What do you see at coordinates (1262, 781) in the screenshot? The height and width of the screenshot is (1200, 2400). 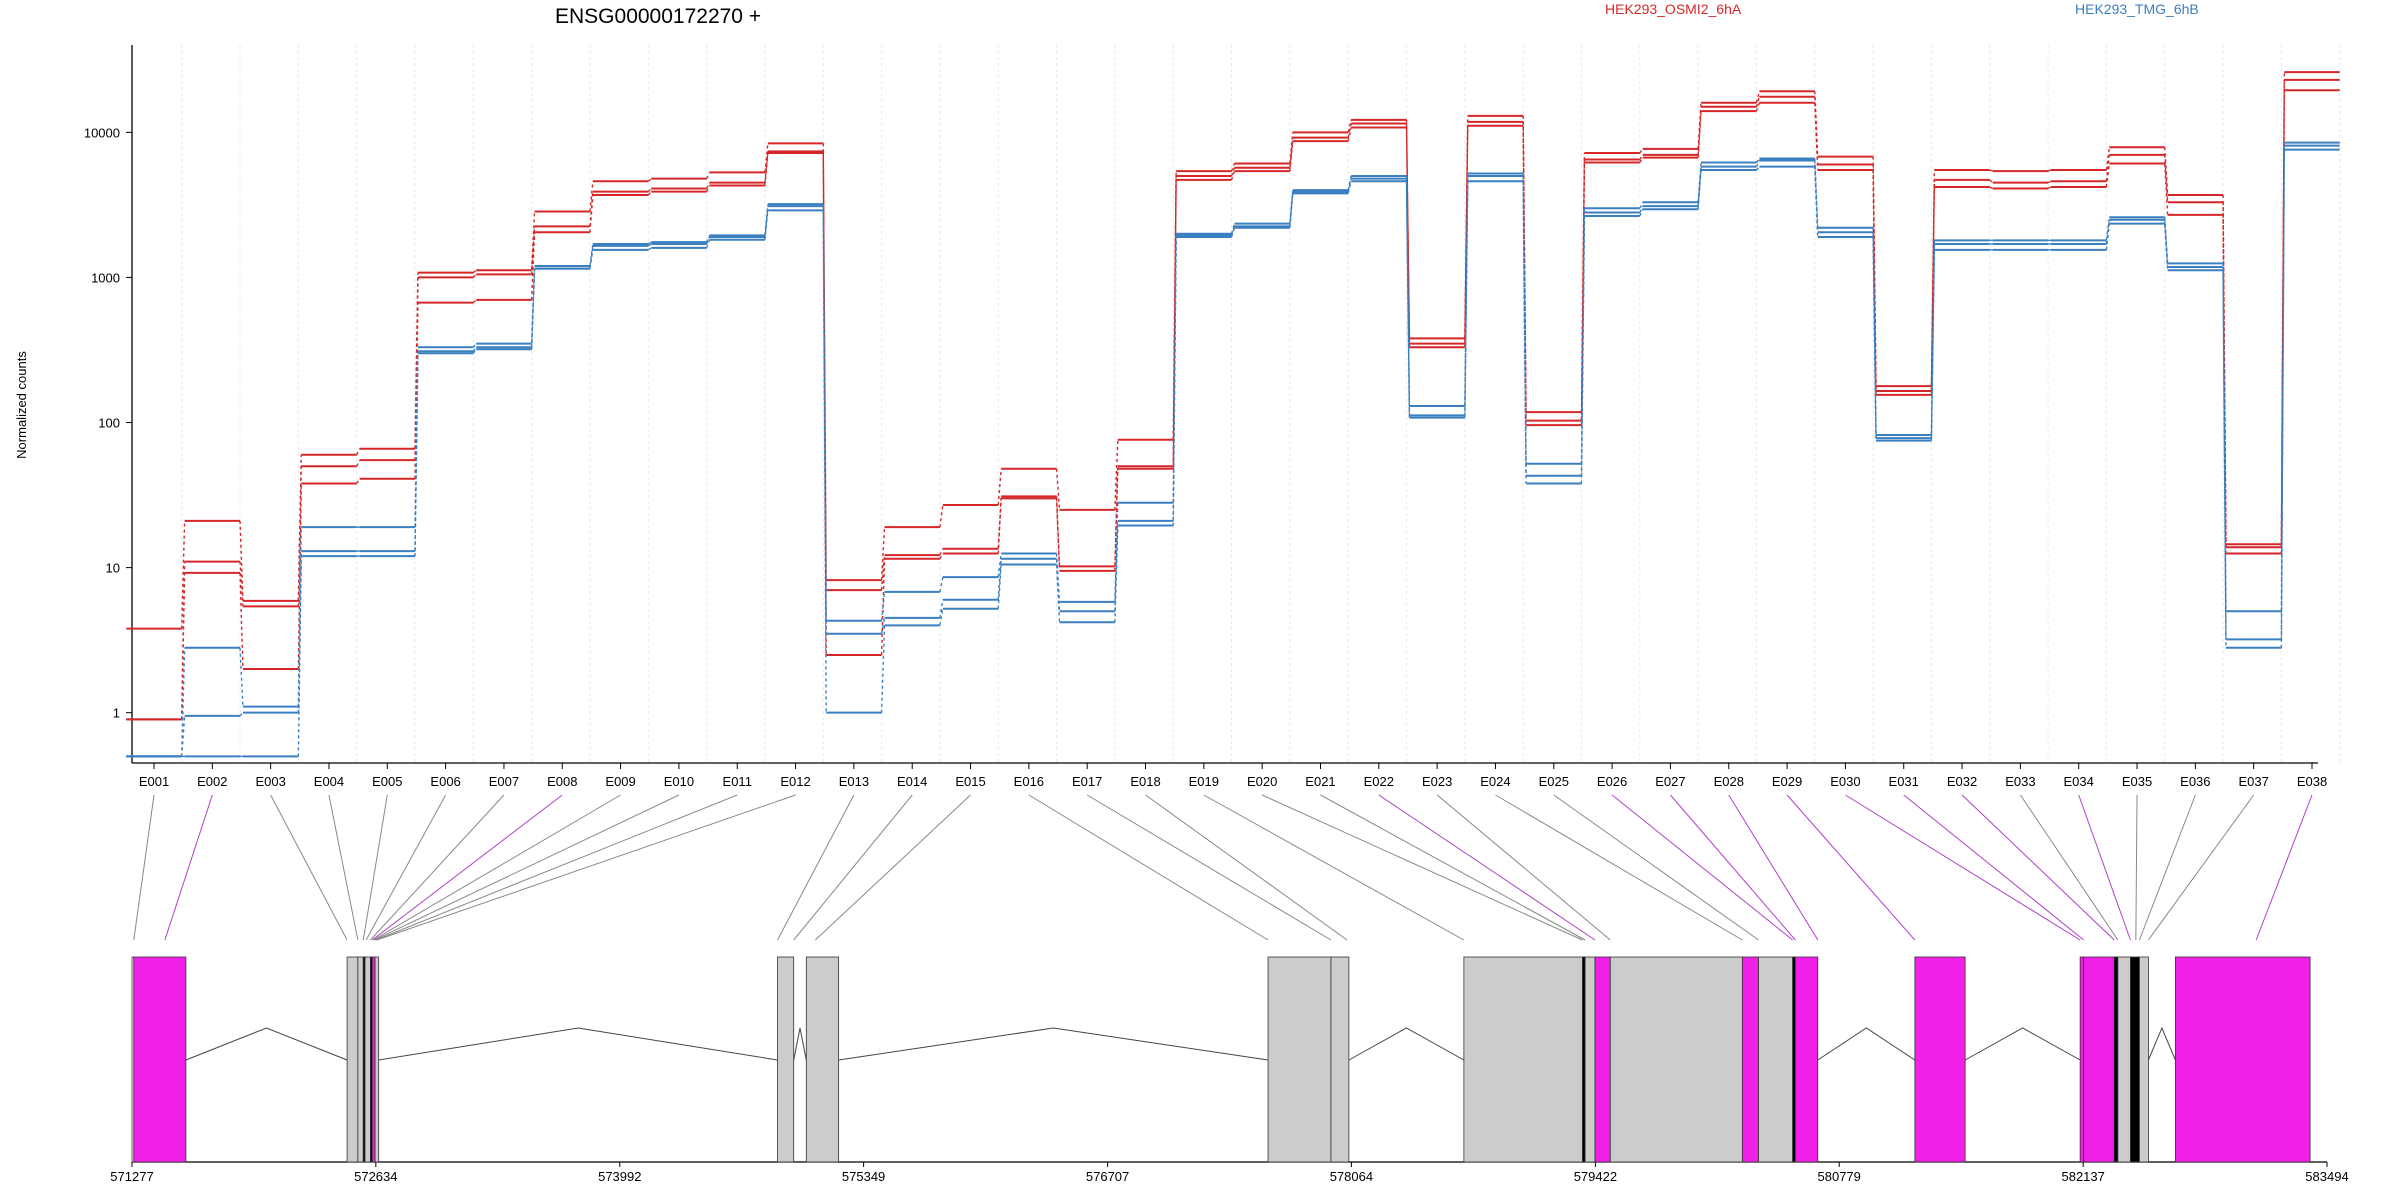 I see `x-tick-label: E020` at bounding box center [1262, 781].